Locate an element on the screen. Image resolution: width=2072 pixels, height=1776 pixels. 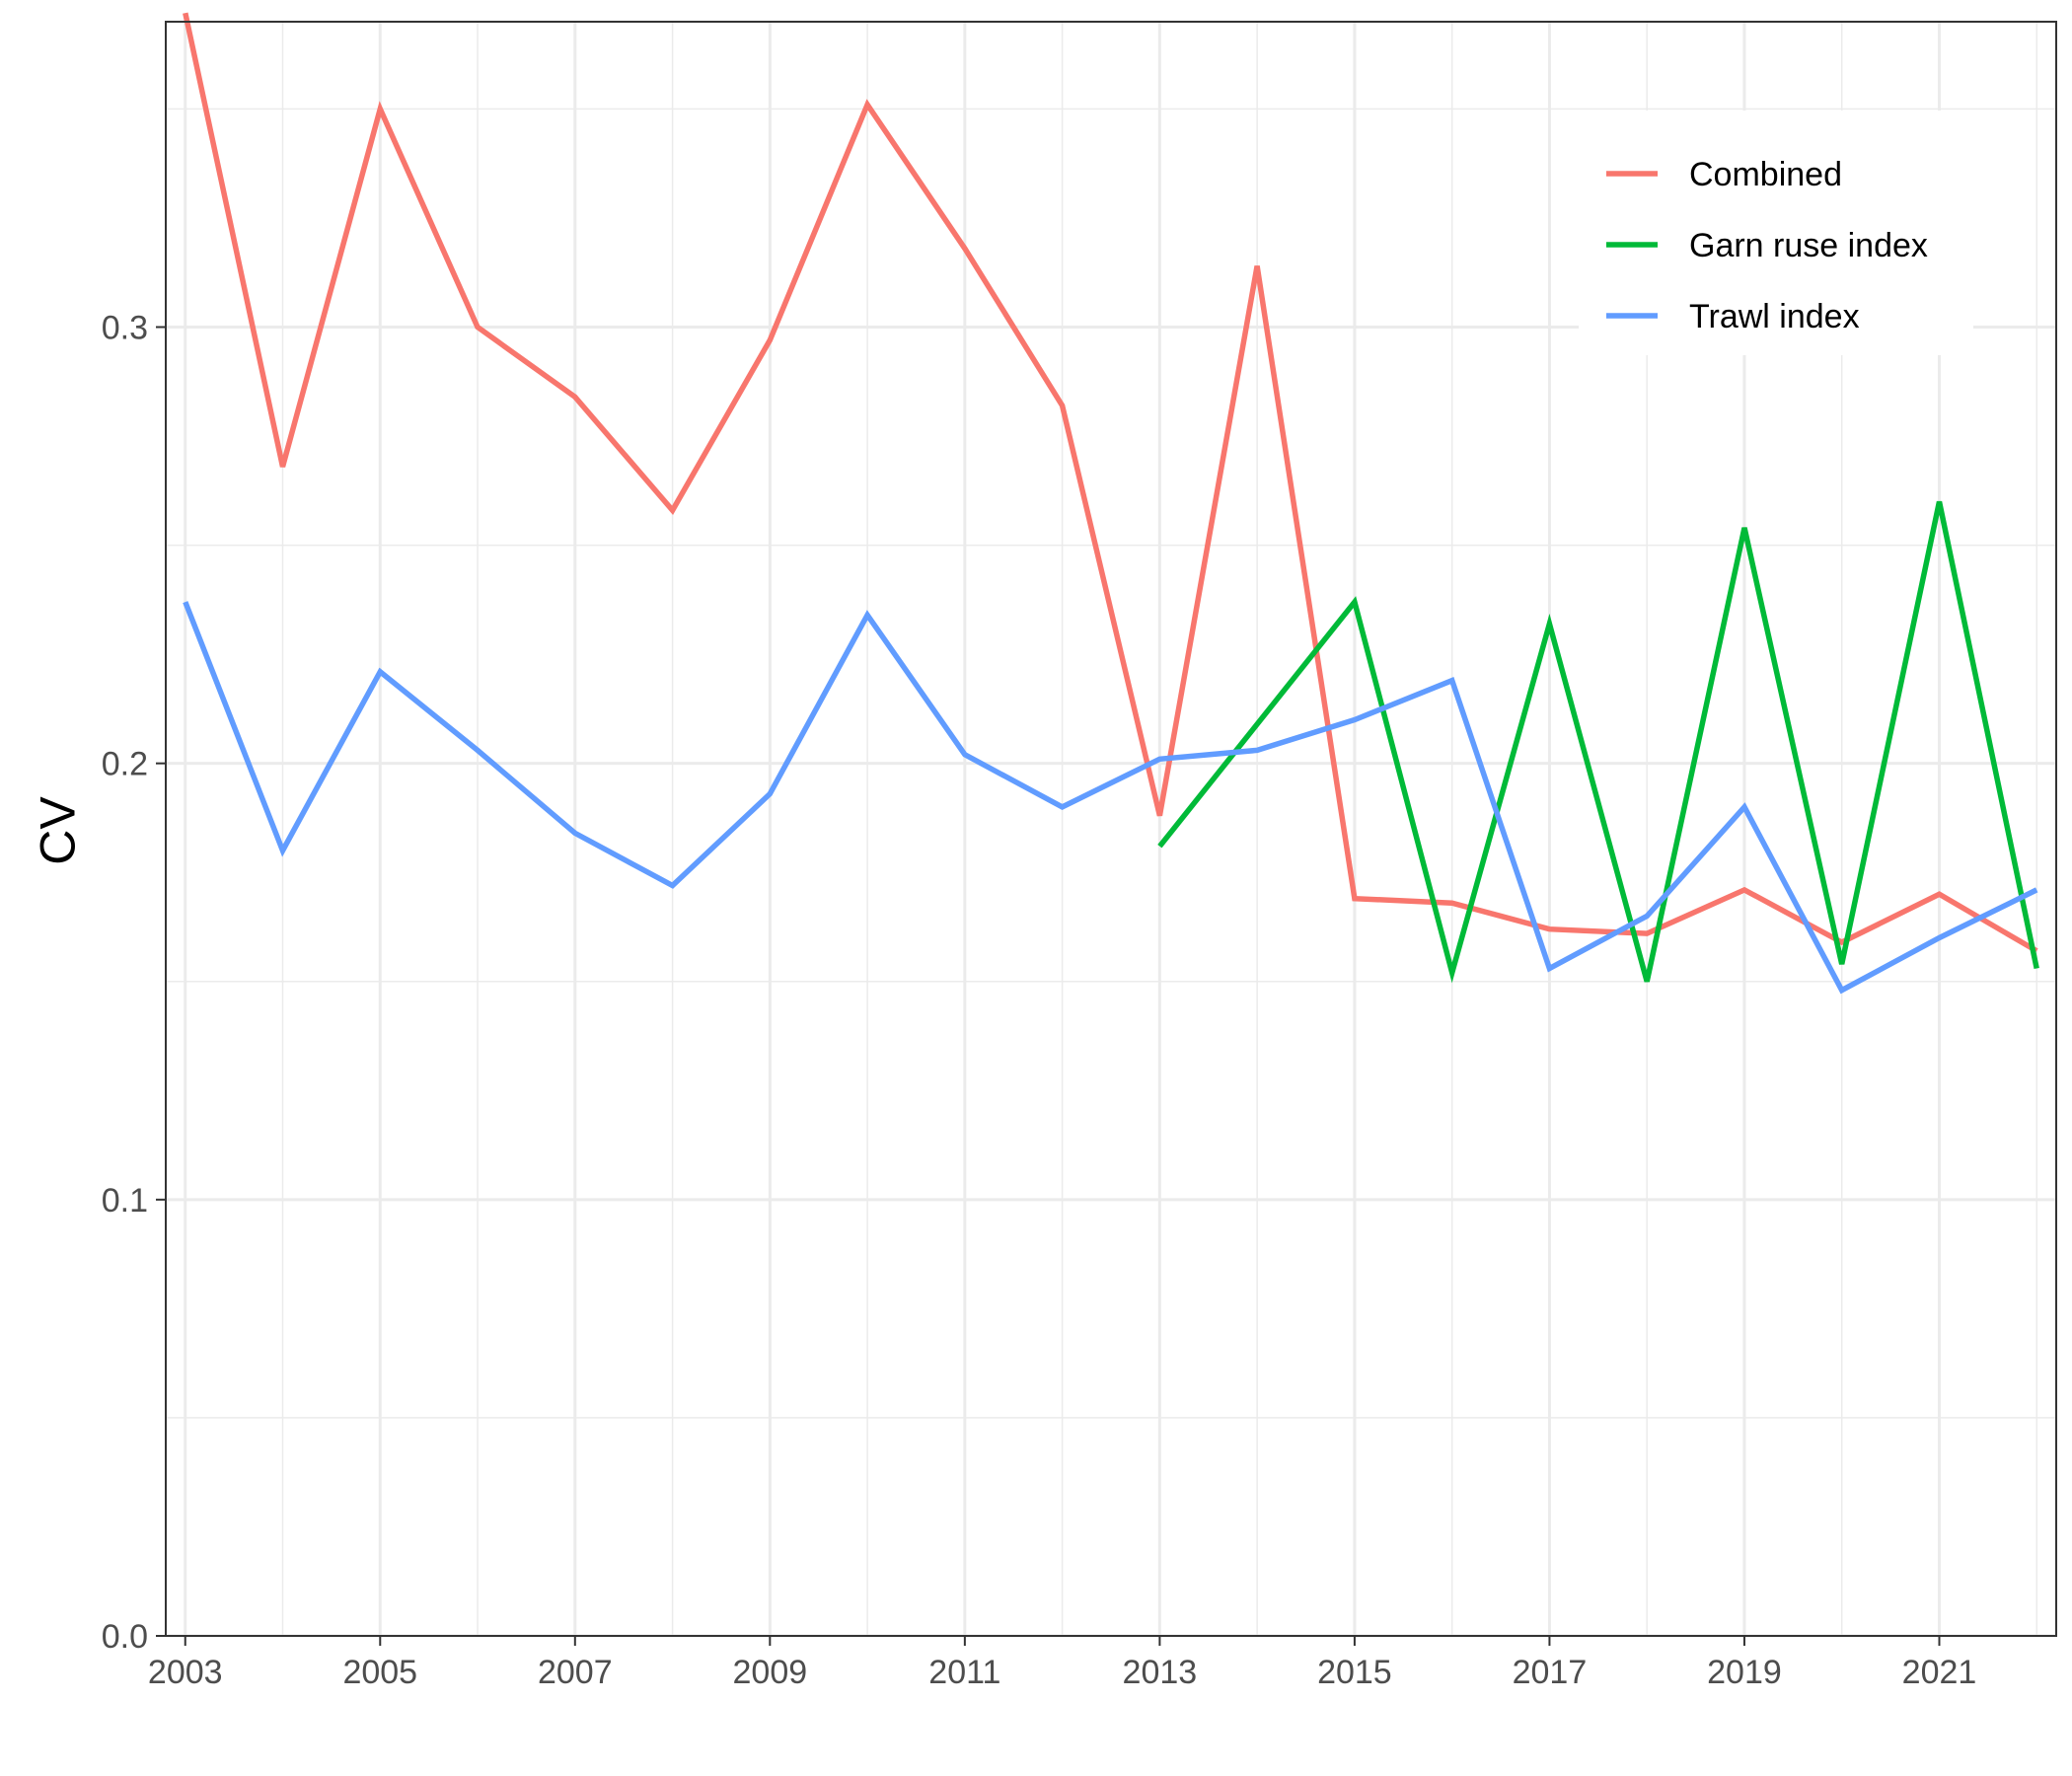
legend-label-0: Combined is located at coordinates (1766, 175).